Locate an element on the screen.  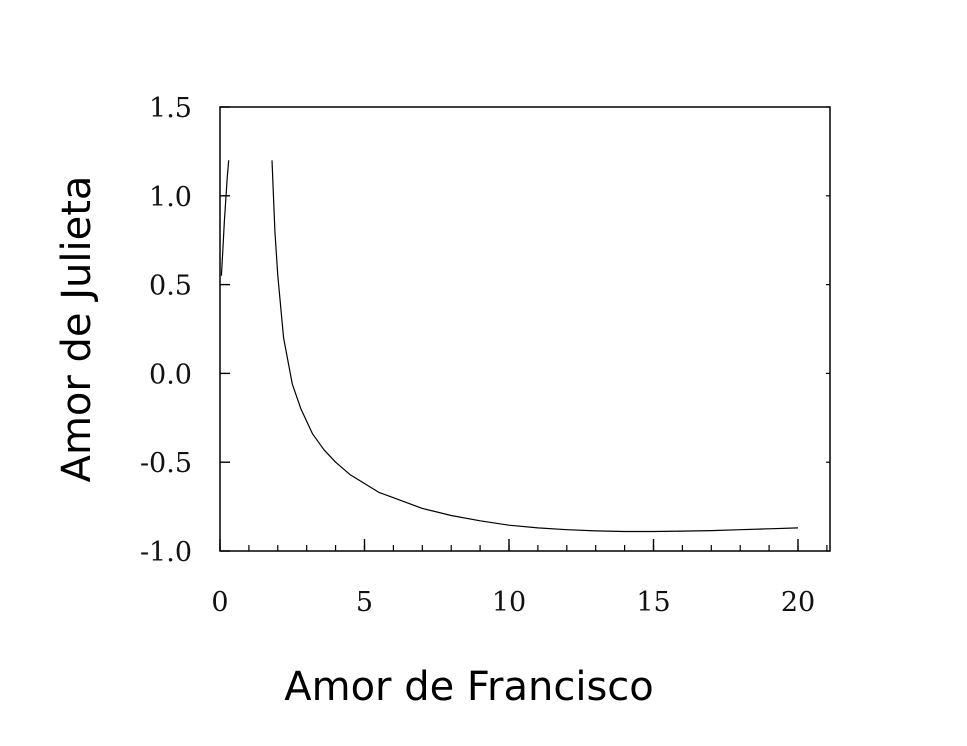
y-tick-label: 0.0 is located at coordinates (170, 374).